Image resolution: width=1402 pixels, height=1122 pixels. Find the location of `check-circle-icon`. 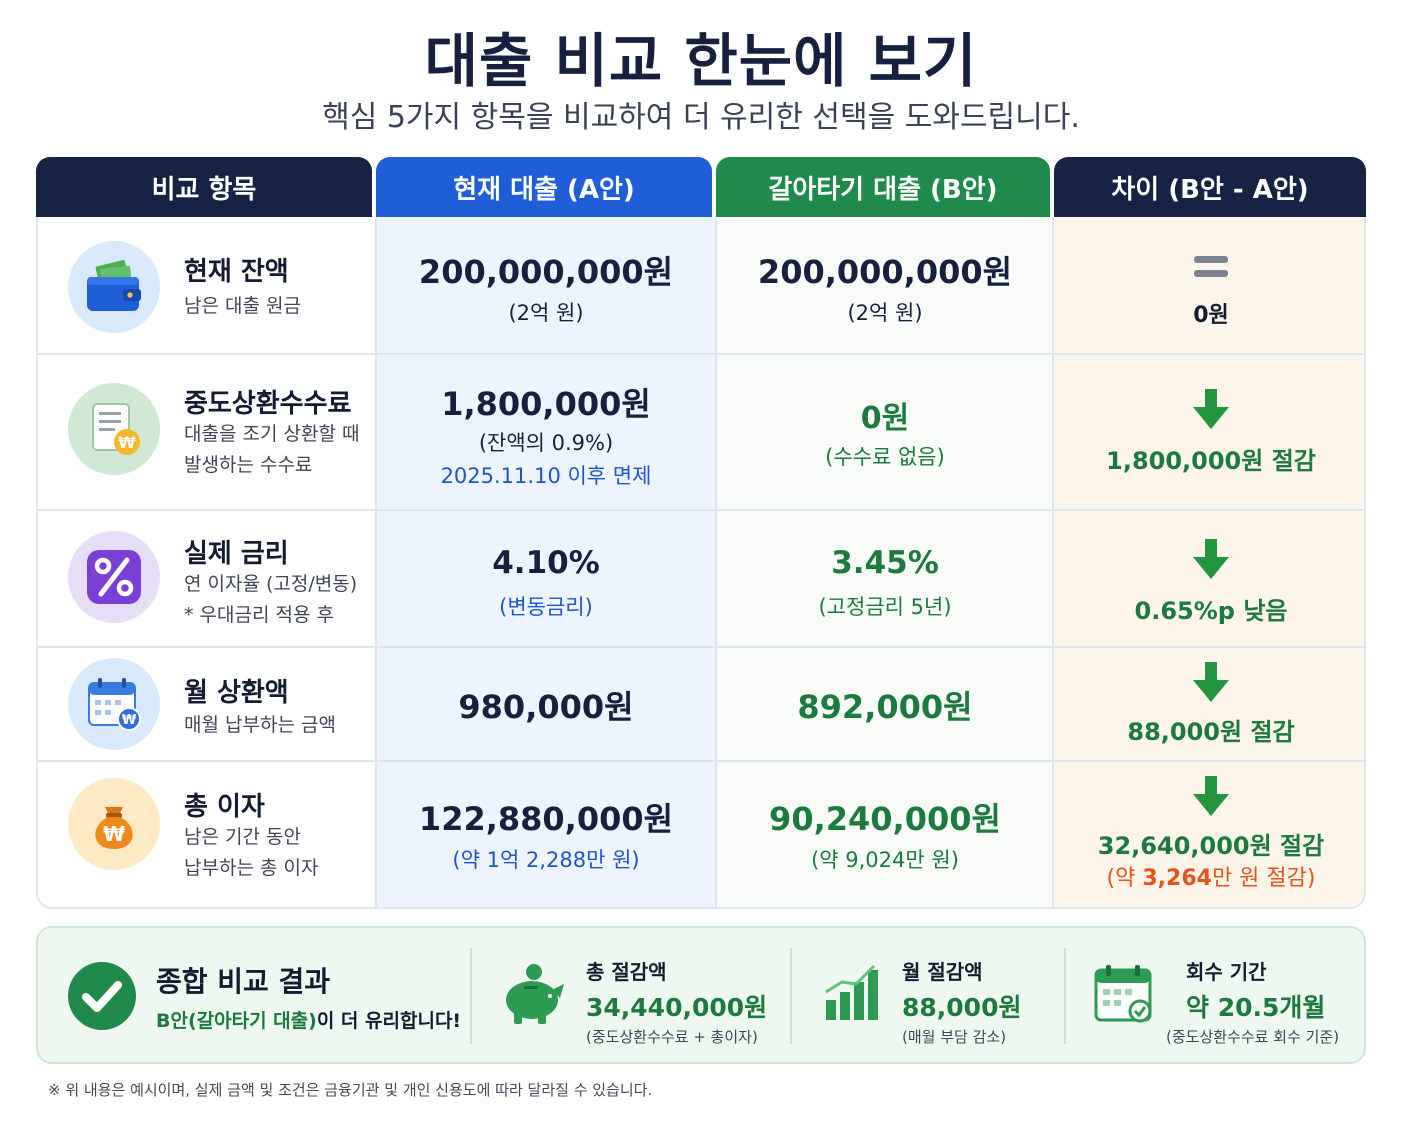

check-circle-icon is located at coordinates (102, 998).